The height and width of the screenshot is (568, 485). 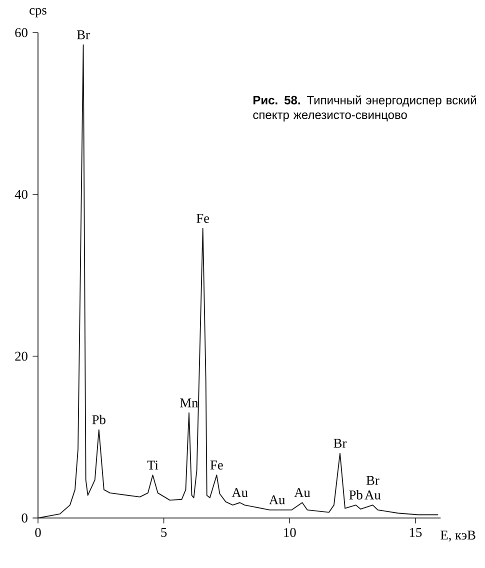 I want to click on y-tick-label: 0, so click(x=25, y=517).